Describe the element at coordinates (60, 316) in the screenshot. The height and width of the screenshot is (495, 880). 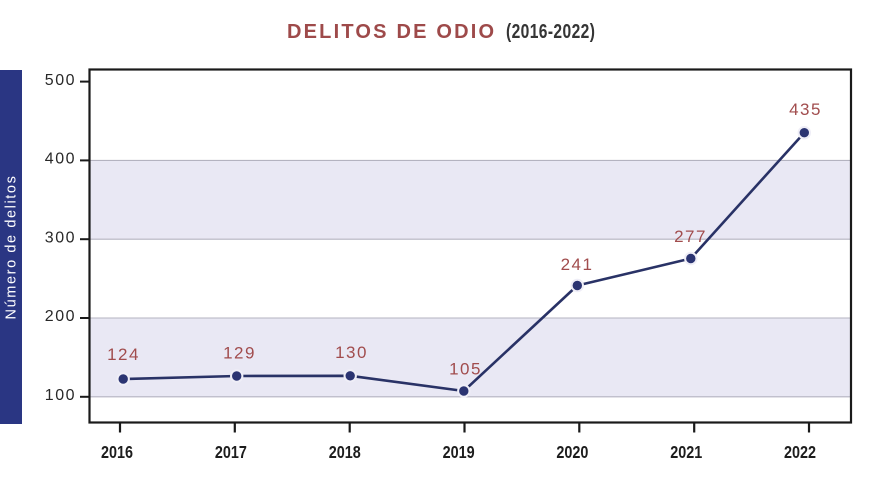
I see `svg-text: 200` at that location.